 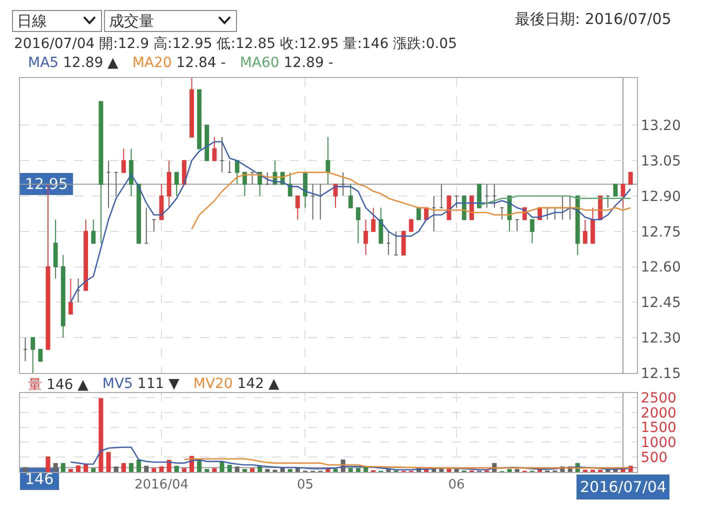 What do you see at coordinates (658, 428) in the screenshot?
I see `y-tick-label: 1500` at bounding box center [658, 428].